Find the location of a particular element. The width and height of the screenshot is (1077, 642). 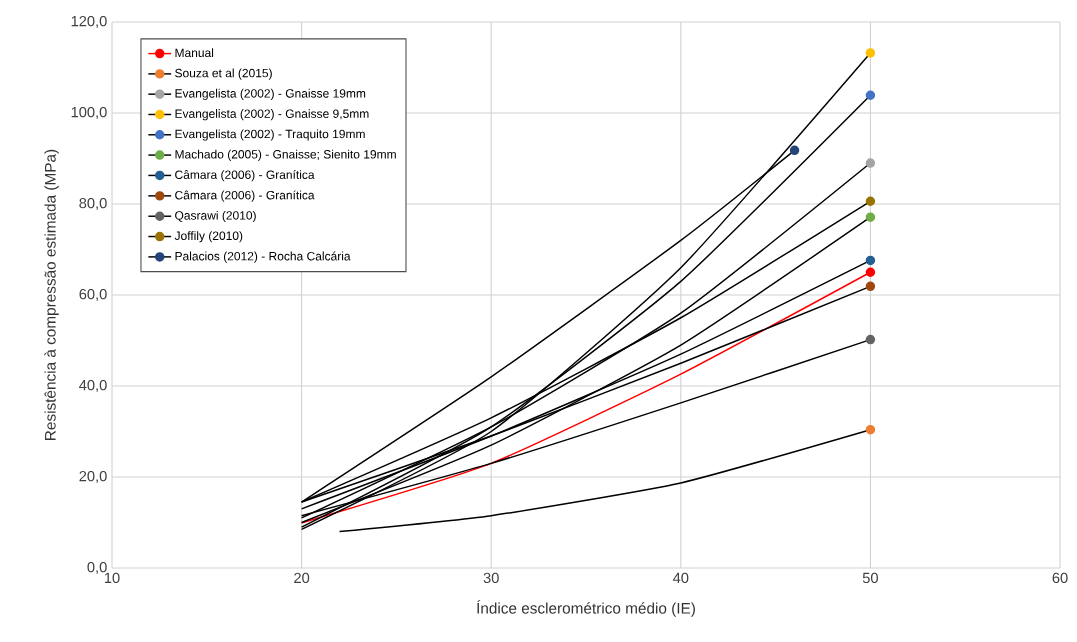

x-tick-label: 30 is located at coordinates (491, 578).